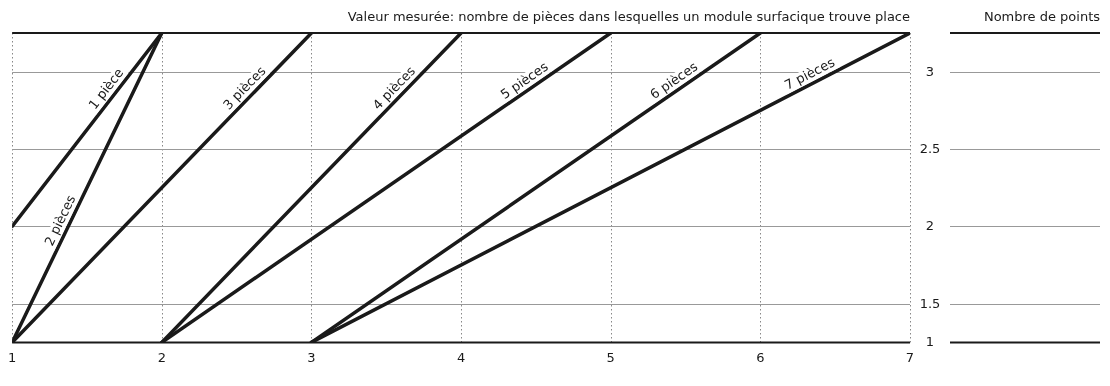  Describe the element at coordinates (12, 357) in the screenshot. I see `x-tick-label: 1` at that location.